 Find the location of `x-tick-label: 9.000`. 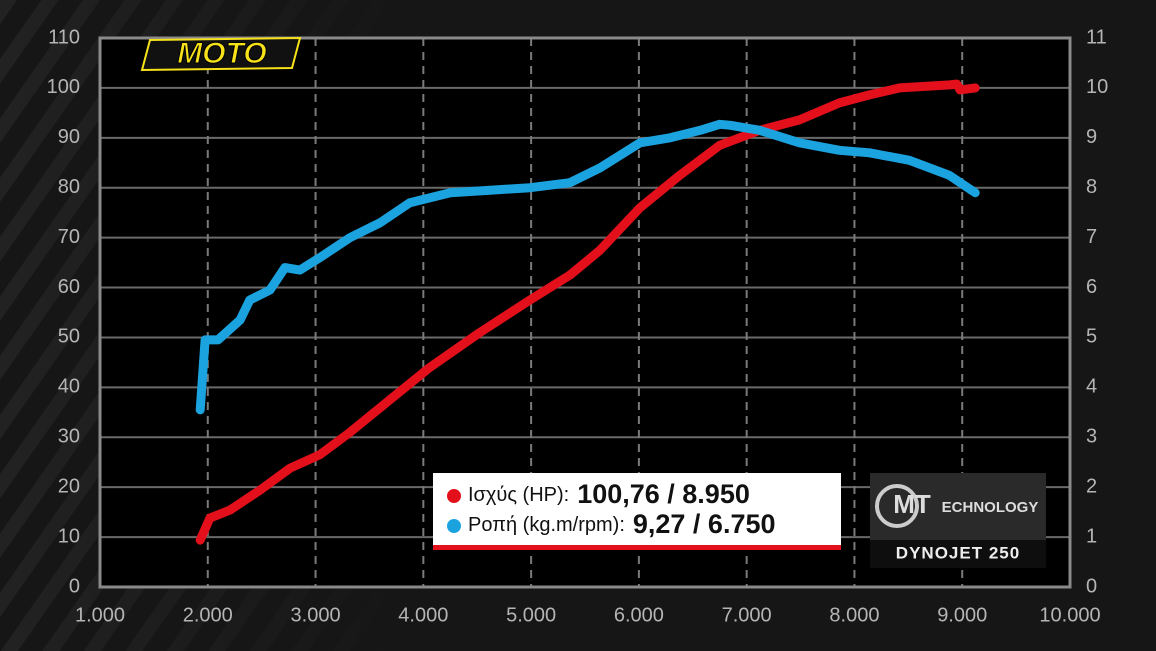

x-tick-label: 9.000 is located at coordinates (962, 615).